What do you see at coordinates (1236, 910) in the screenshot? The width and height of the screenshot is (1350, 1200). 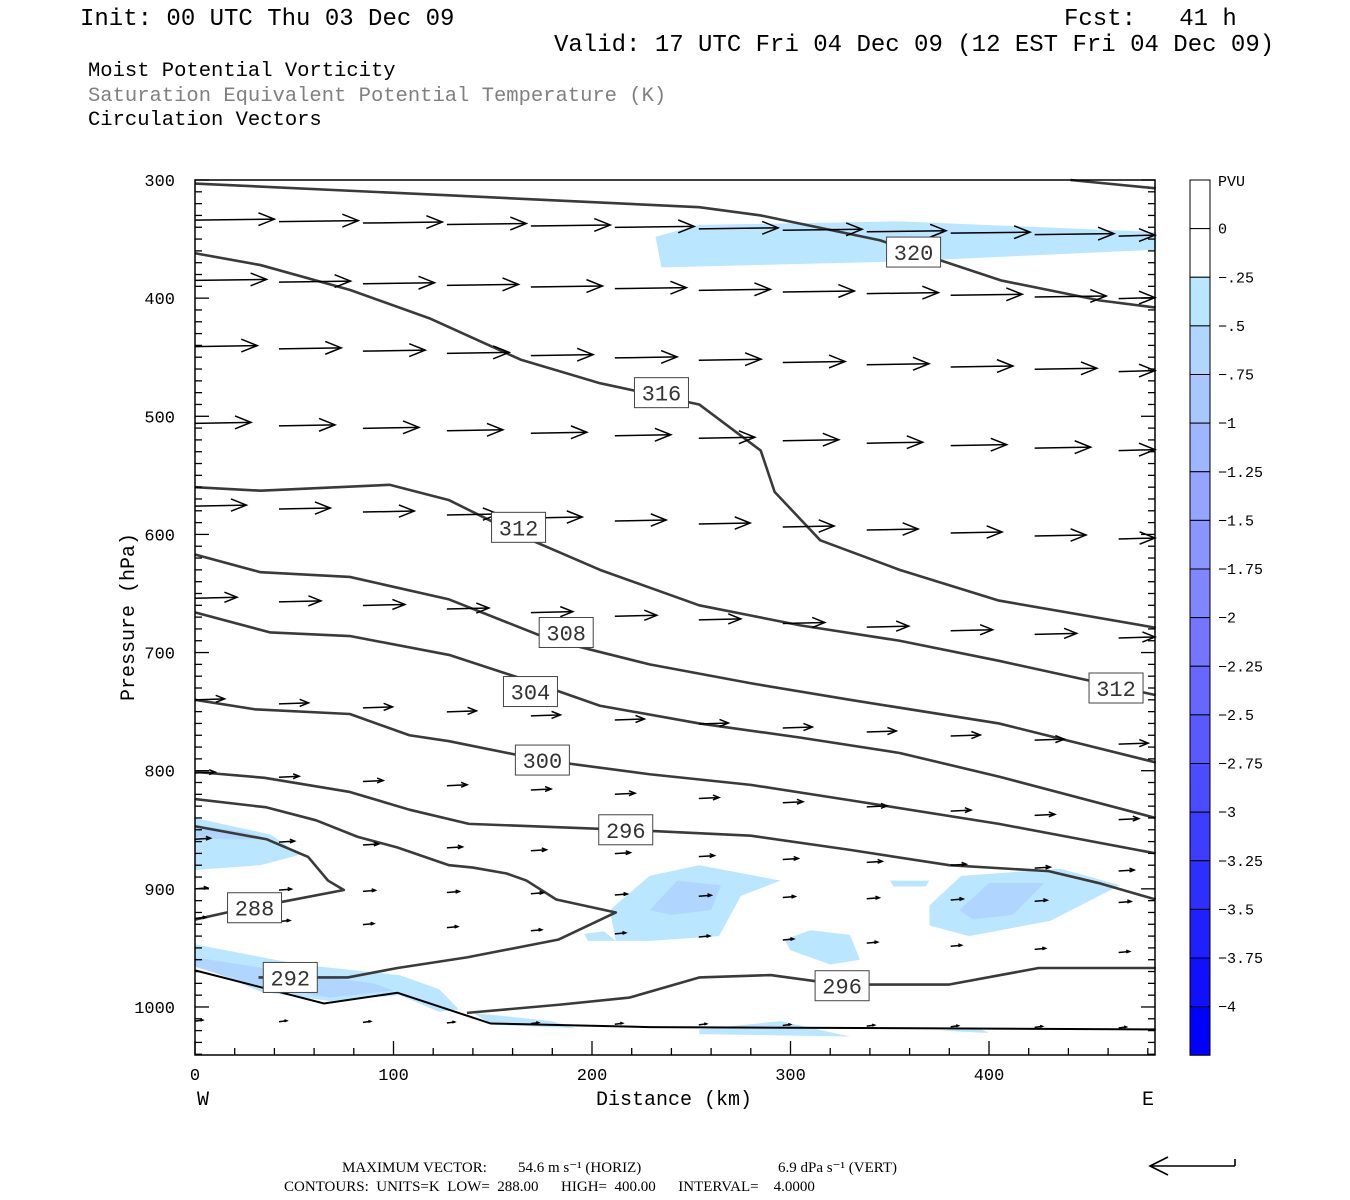 I see `colorbar-label: −3.5` at bounding box center [1236, 910].